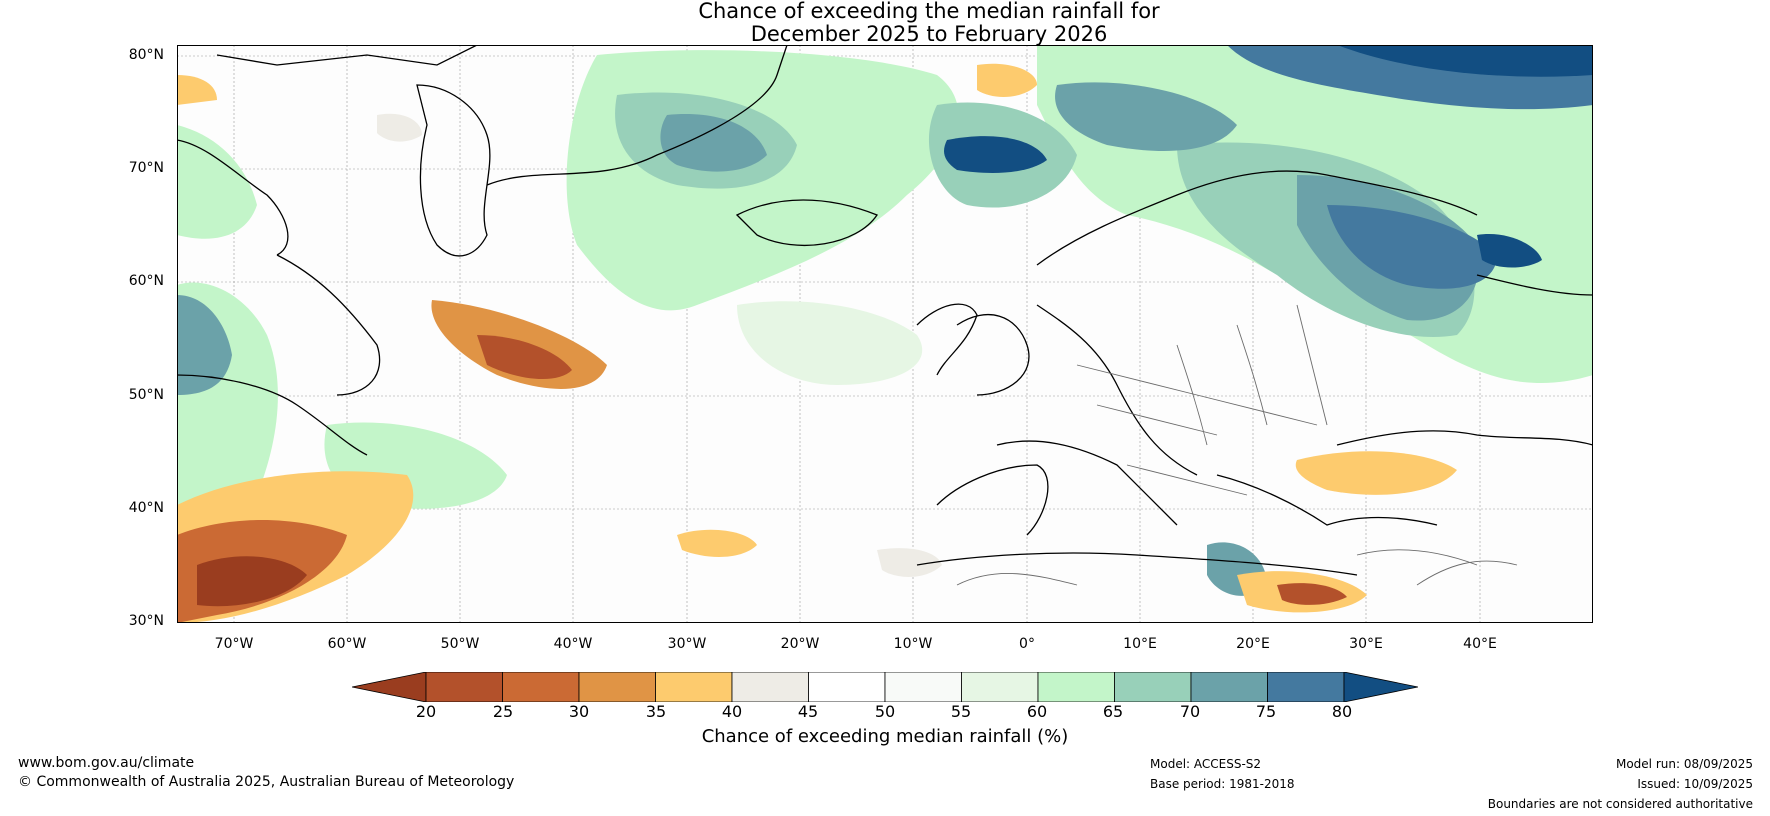 The image size is (1770, 816). I want to click on colorbar-tick: 35, so click(656, 711).